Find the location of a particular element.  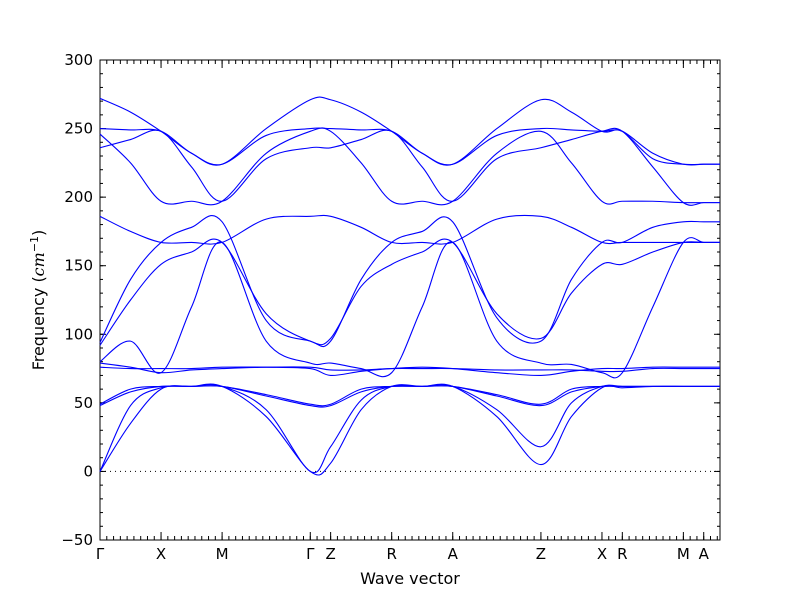

y-tick-label: 200 is located at coordinates (78, 197).